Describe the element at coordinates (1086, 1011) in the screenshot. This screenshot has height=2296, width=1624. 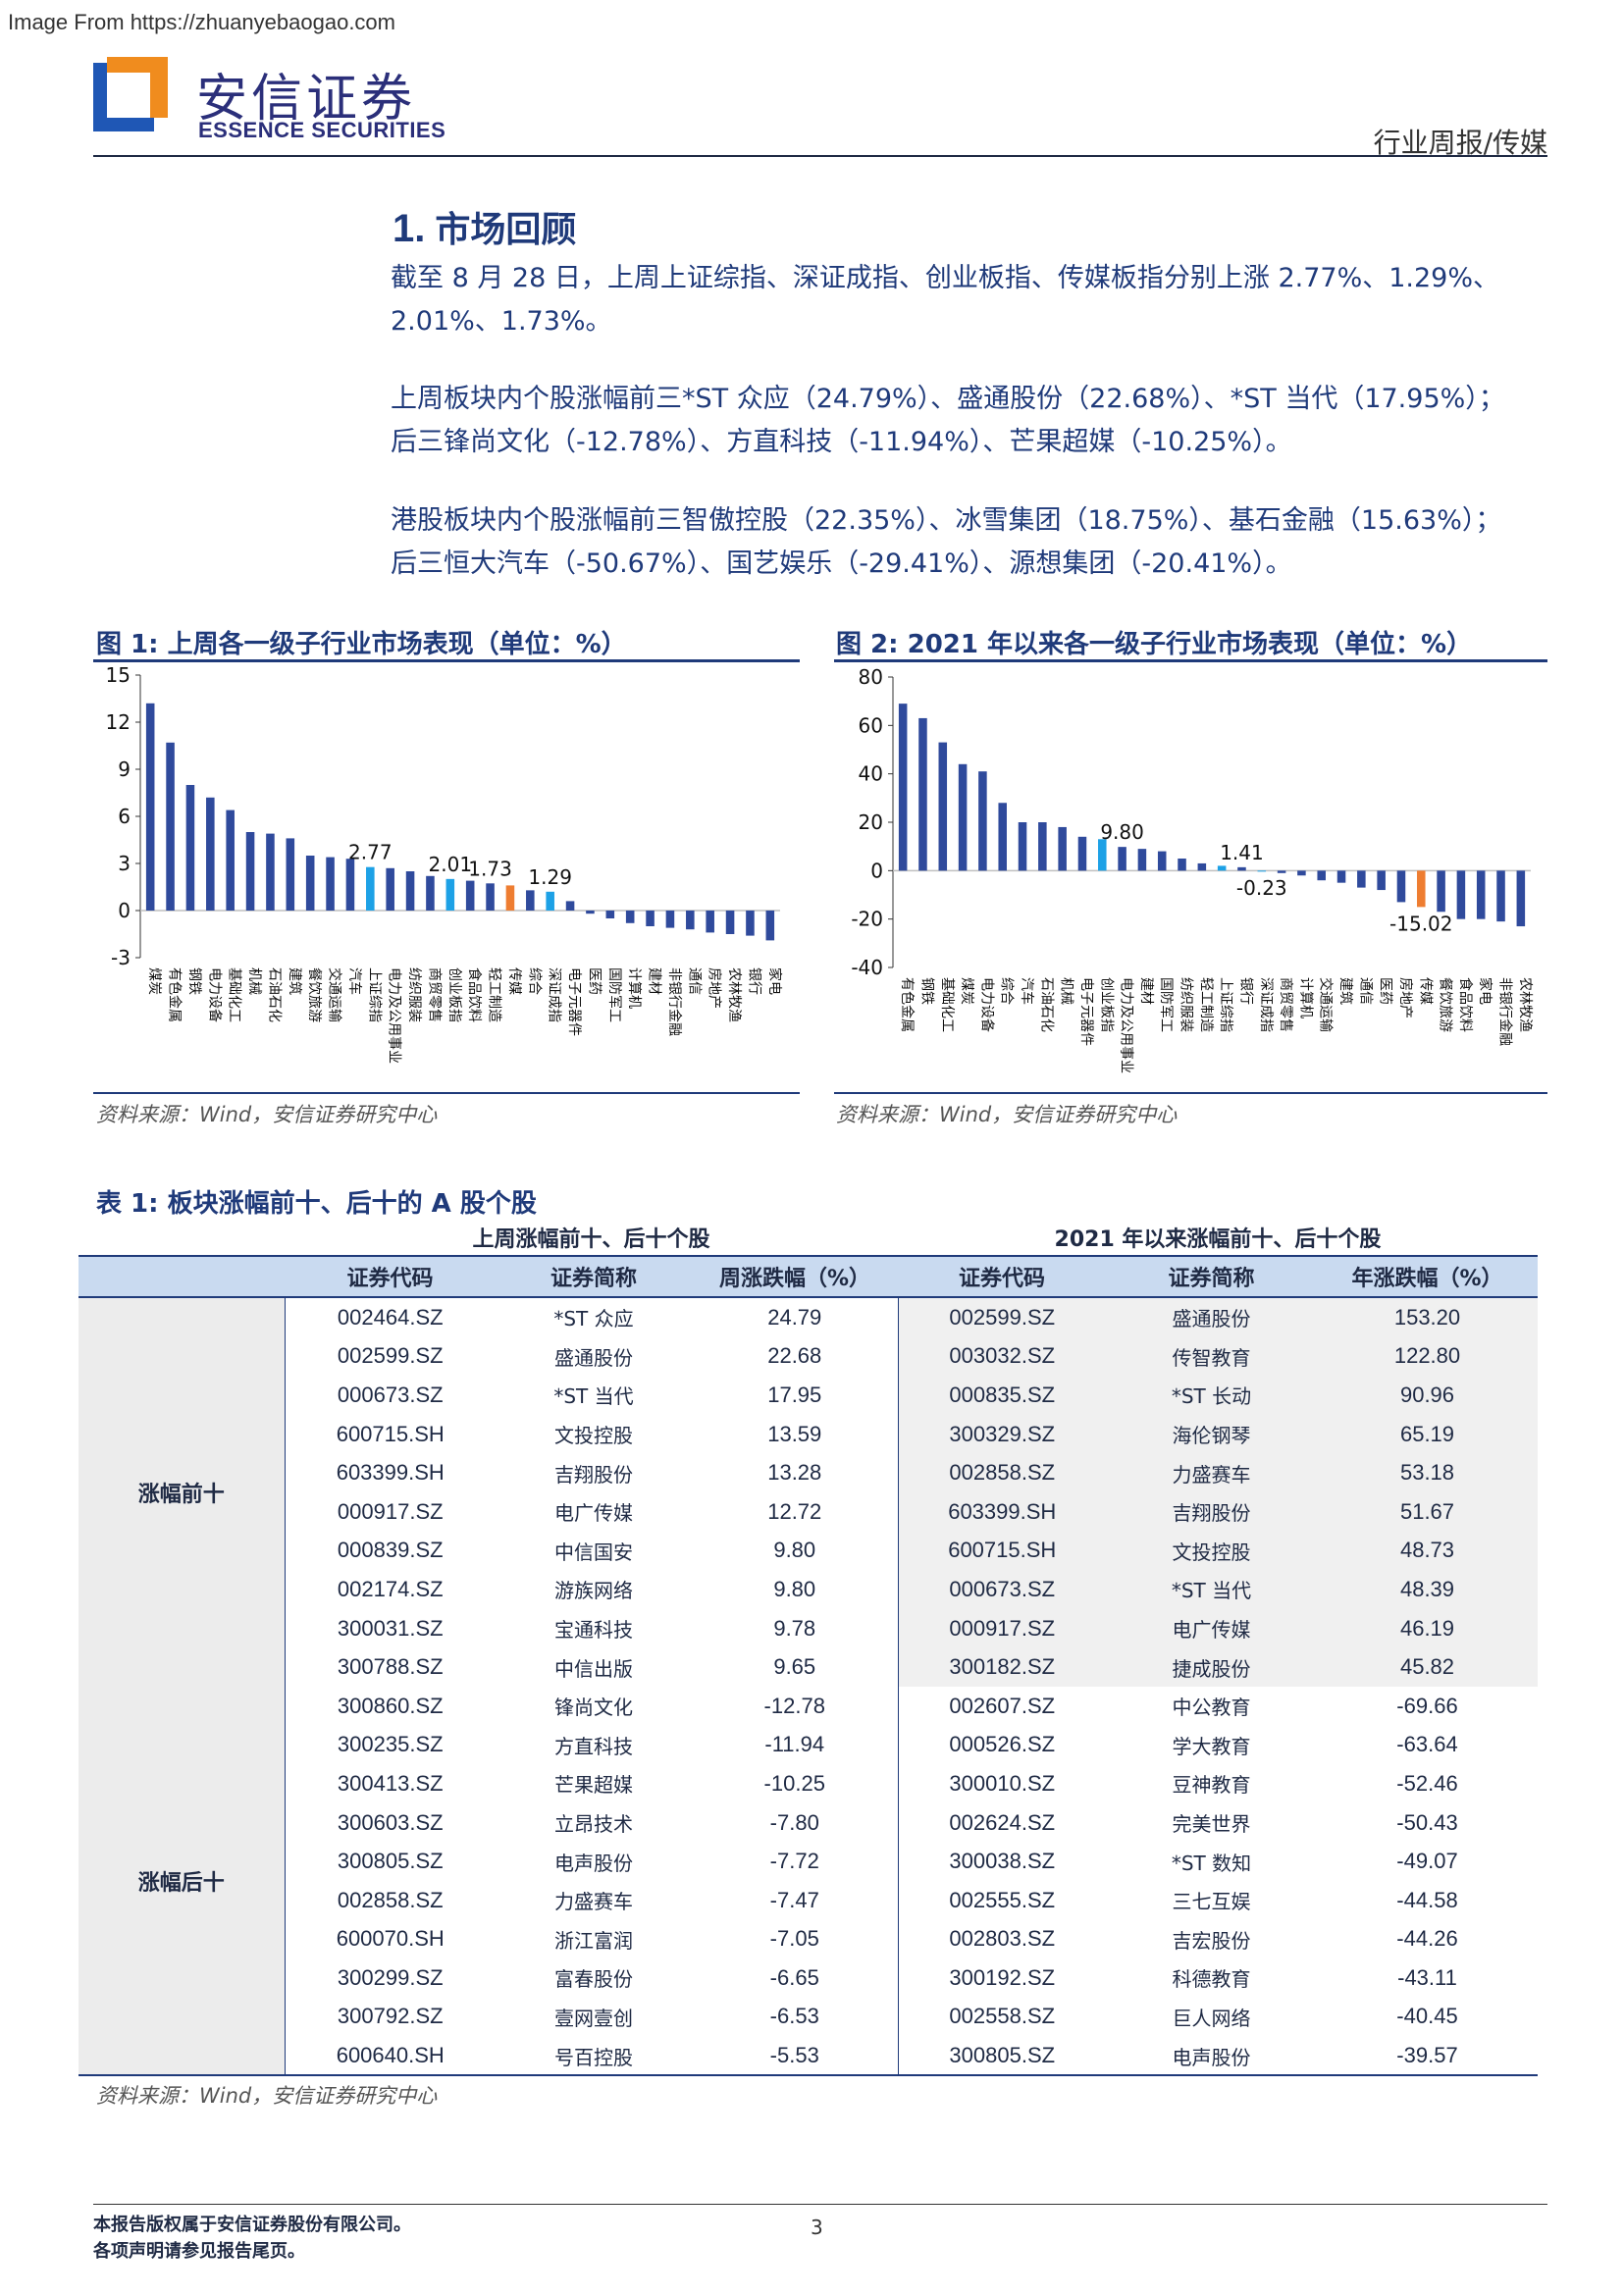
I see `category-label: 电子元器件` at that location.